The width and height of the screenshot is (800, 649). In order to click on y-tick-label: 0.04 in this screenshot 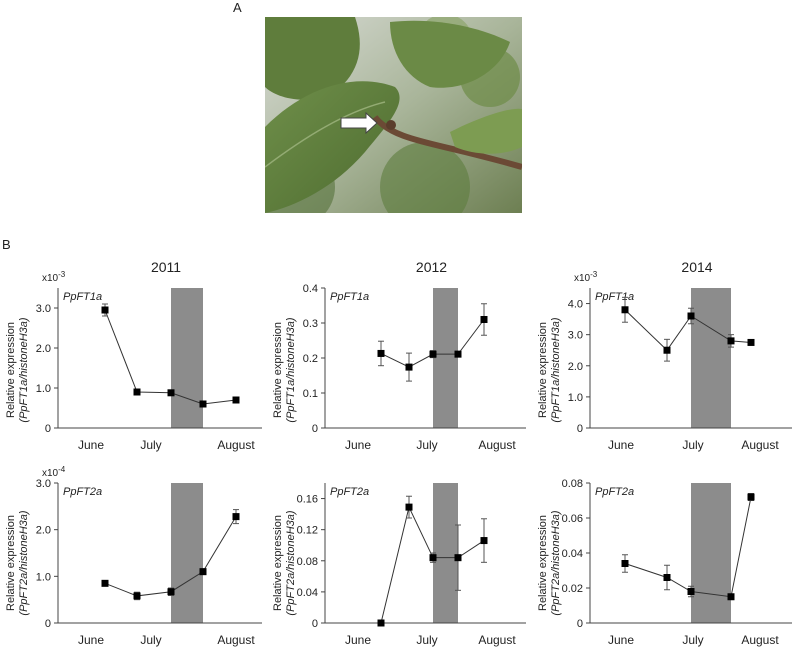, I will do `click(572, 554)`.